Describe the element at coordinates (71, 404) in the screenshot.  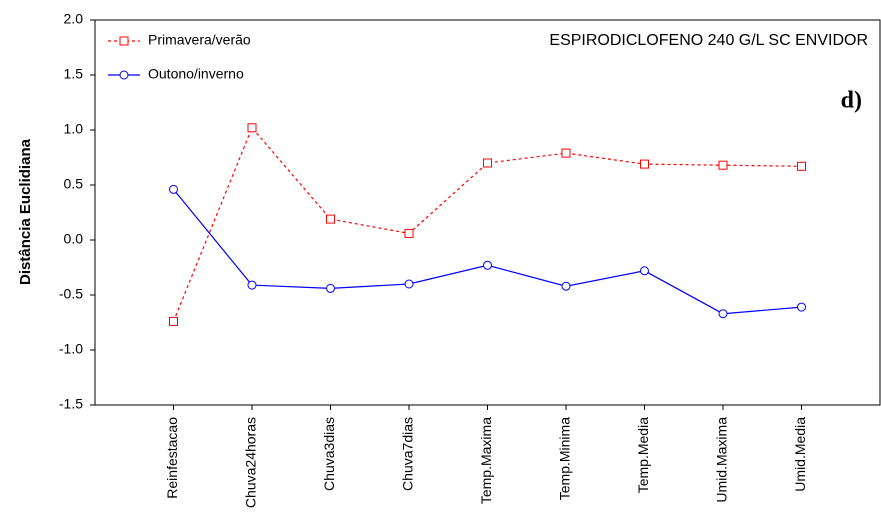
I see `y-tick-label: -1.5` at that location.